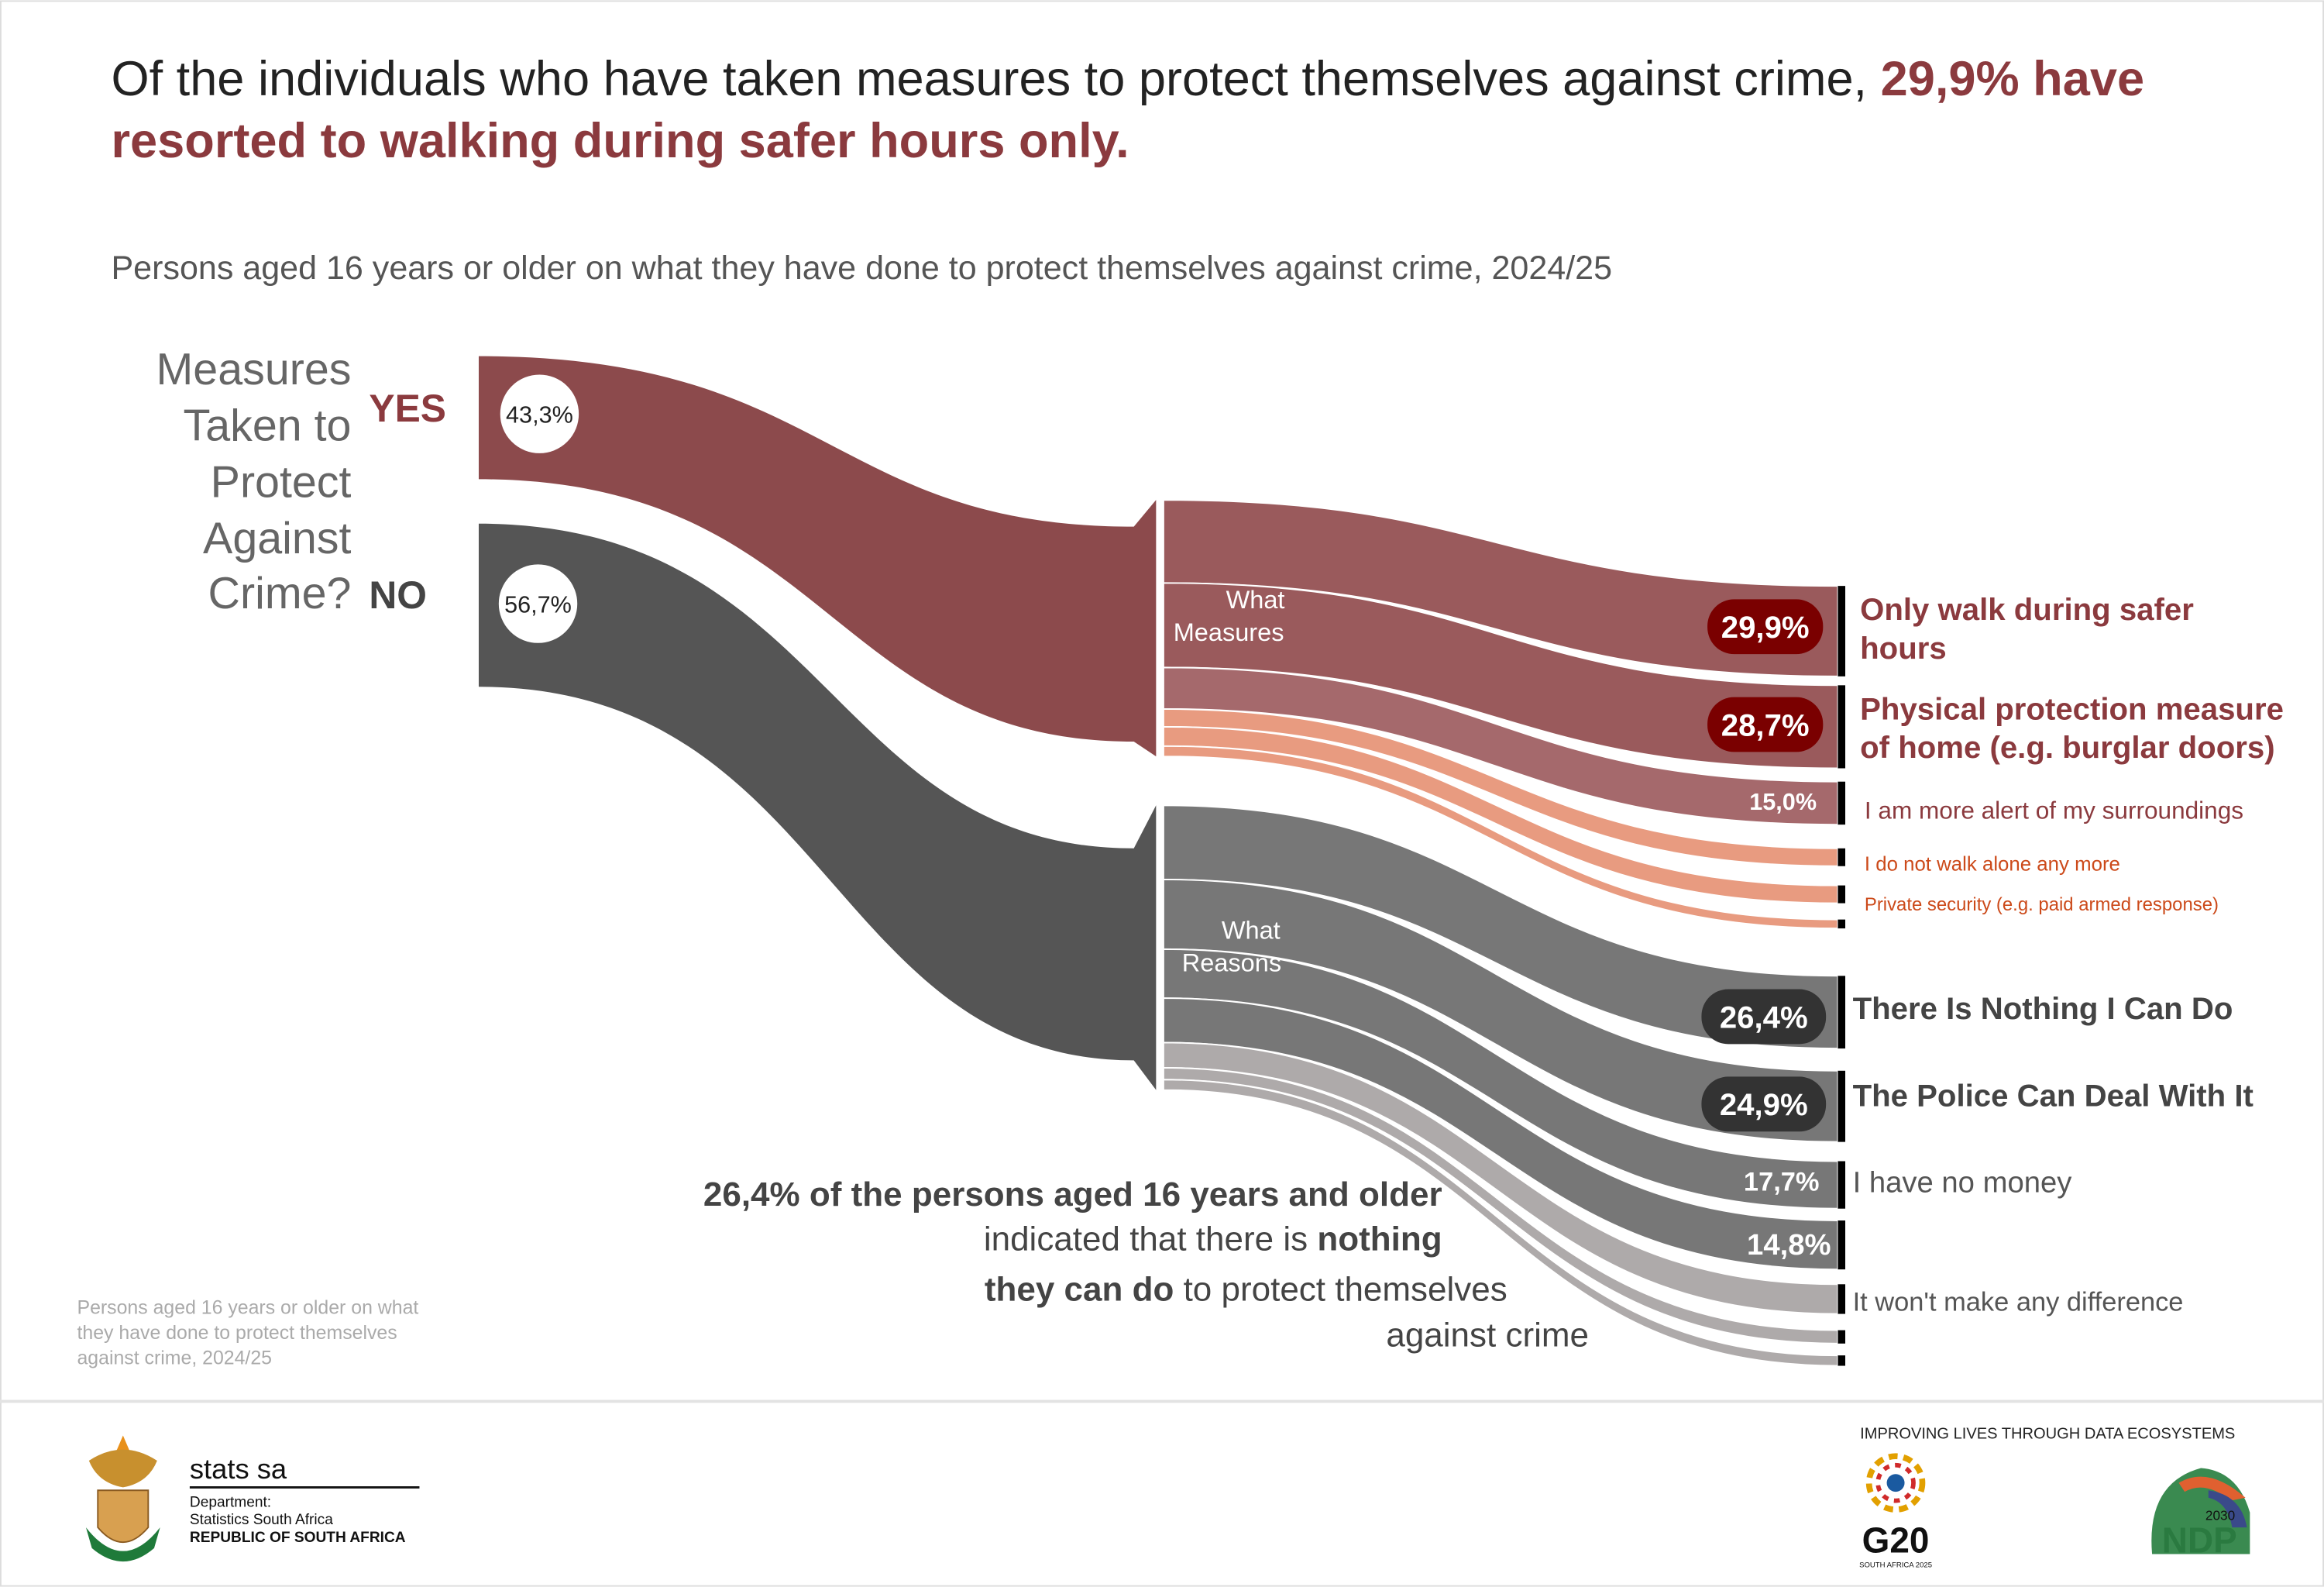  Describe the element at coordinates (1340, 1289) in the screenshot. I see `annotation-text: to protect themselves` at that location.